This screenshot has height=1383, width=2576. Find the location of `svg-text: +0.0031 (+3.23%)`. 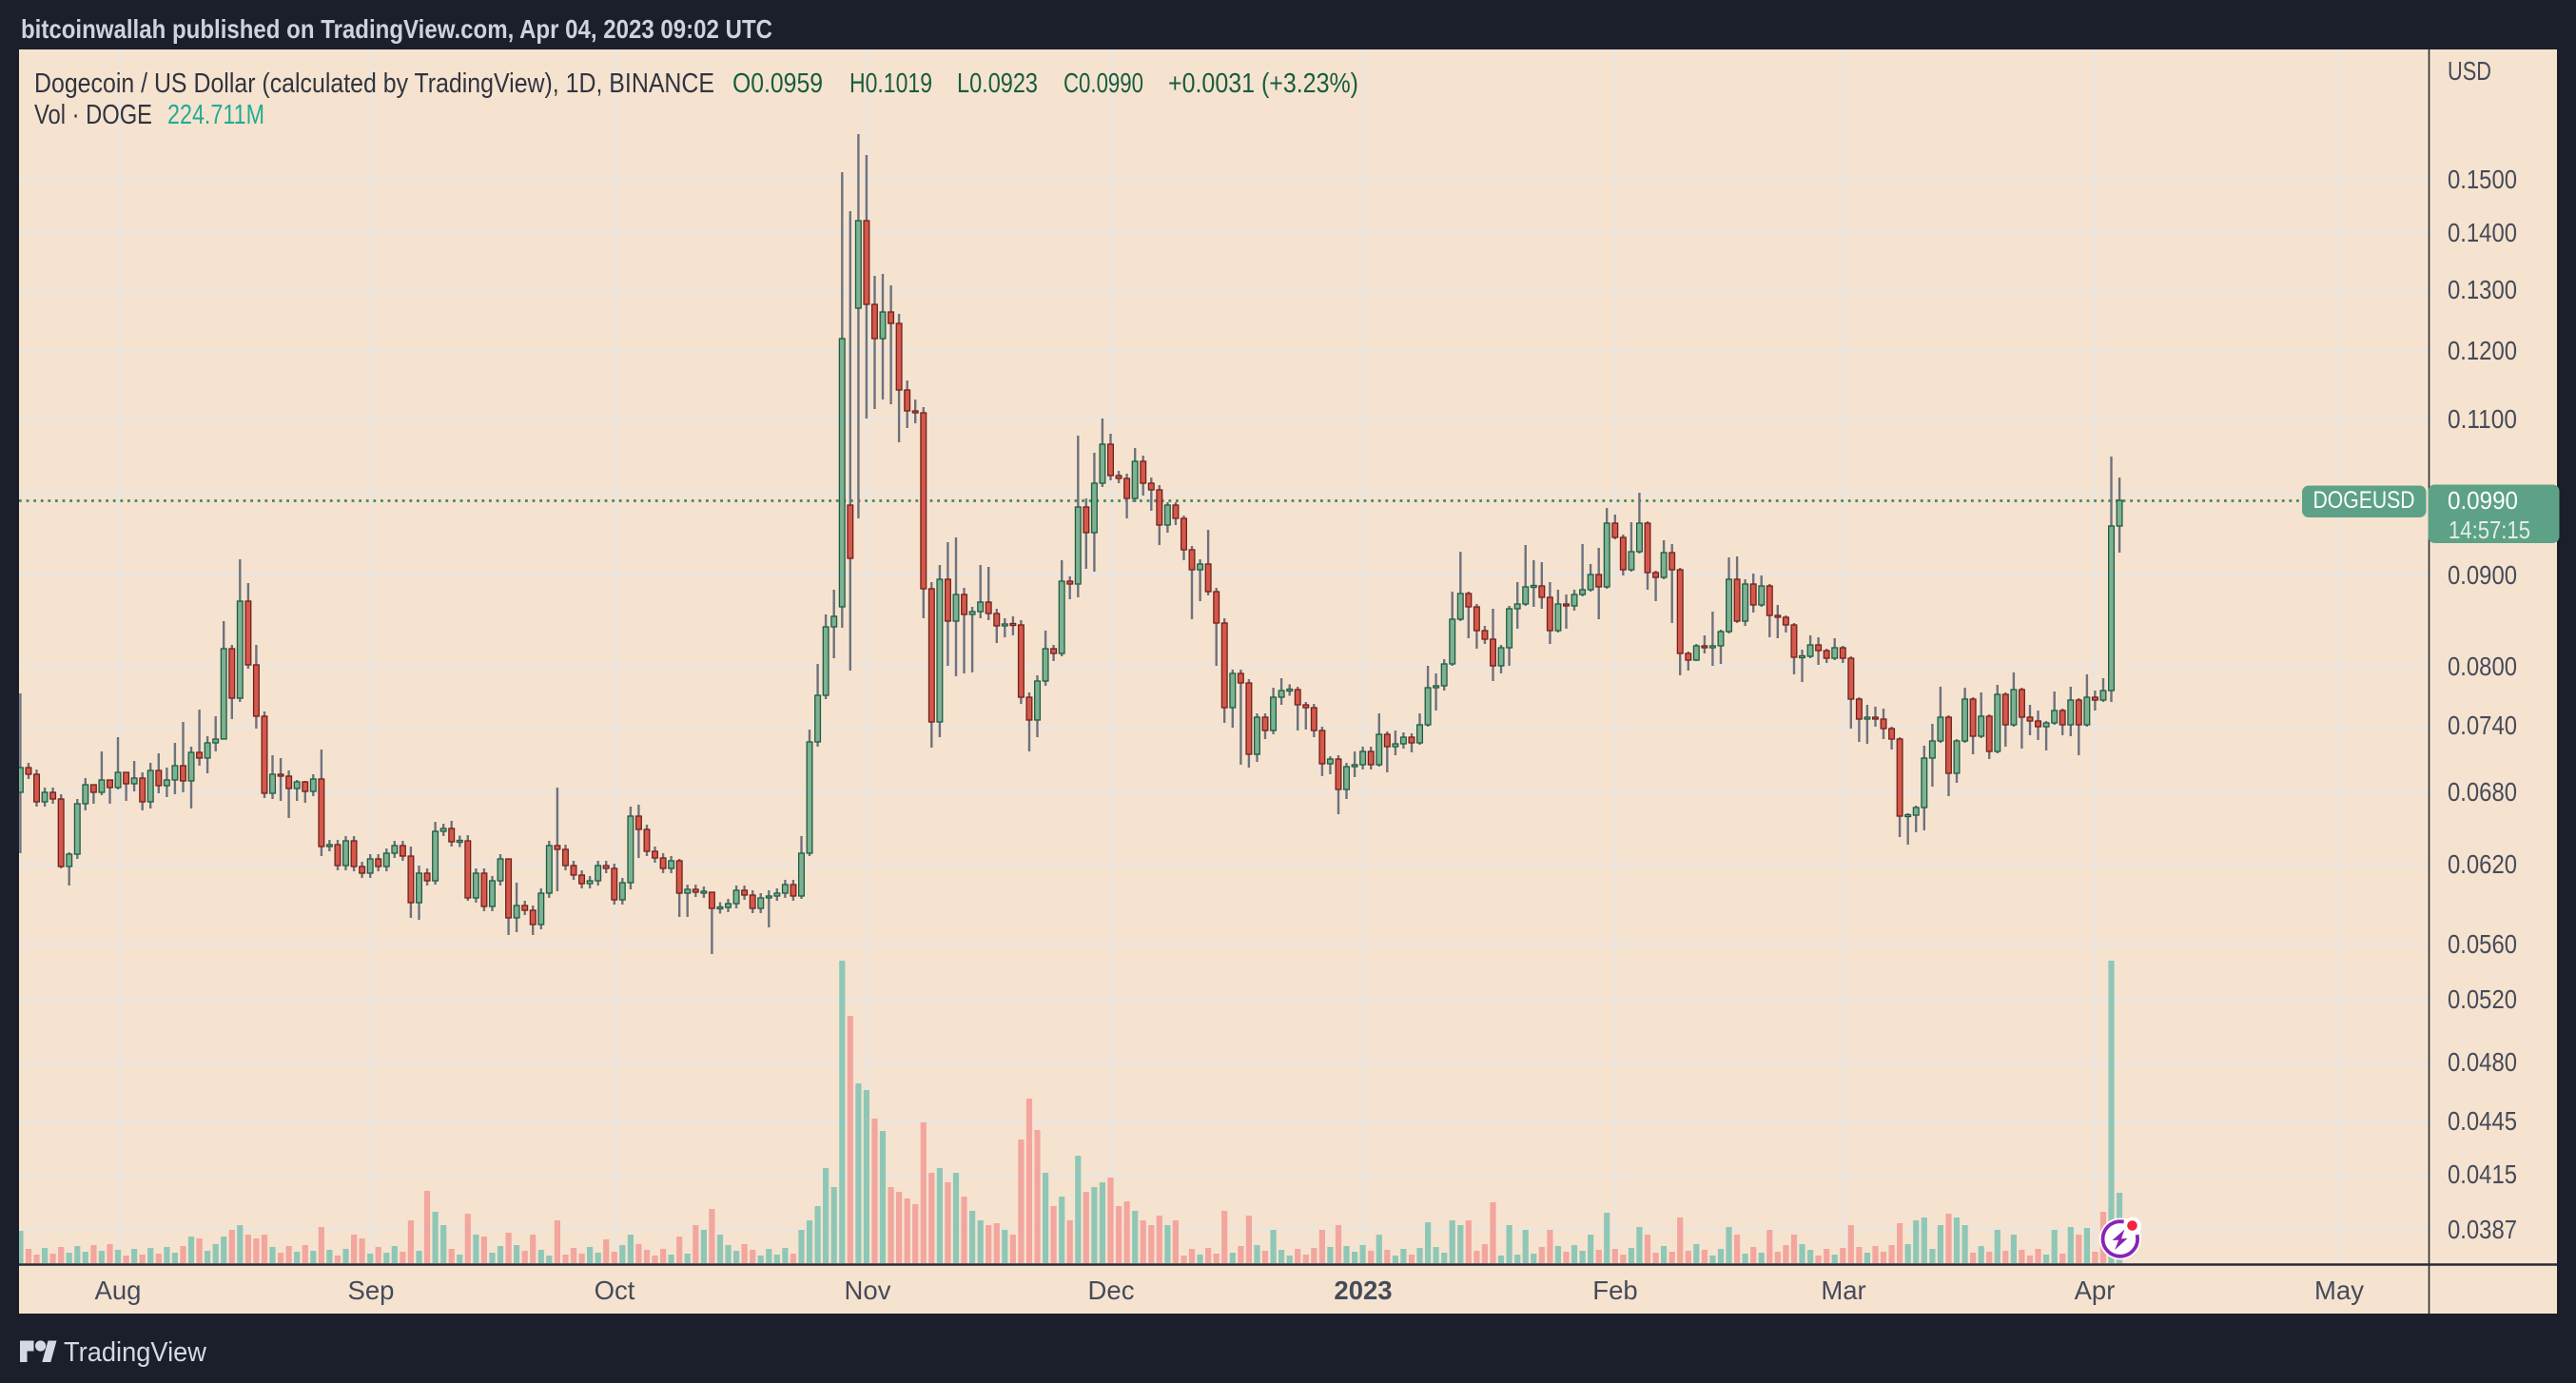

svg-text: +0.0031 (+3.23%) is located at coordinates (1263, 83).